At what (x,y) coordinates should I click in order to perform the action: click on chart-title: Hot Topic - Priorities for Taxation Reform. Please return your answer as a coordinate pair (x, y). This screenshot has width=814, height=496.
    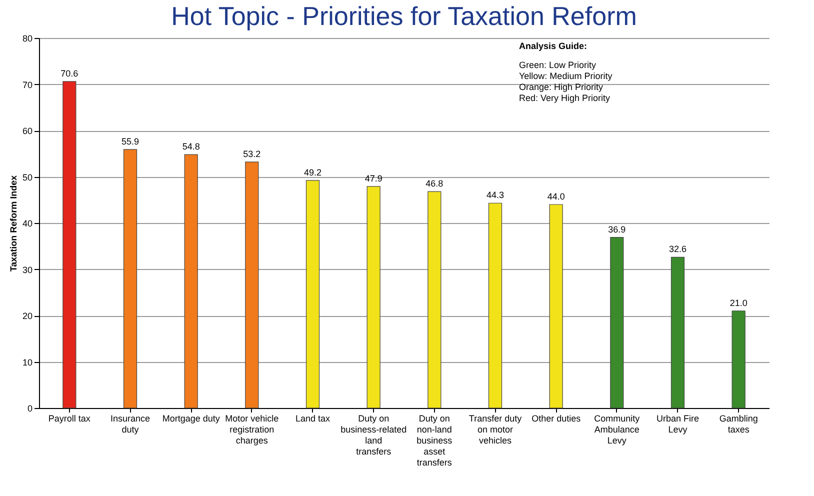
    Looking at the image, I should click on (404, 16).